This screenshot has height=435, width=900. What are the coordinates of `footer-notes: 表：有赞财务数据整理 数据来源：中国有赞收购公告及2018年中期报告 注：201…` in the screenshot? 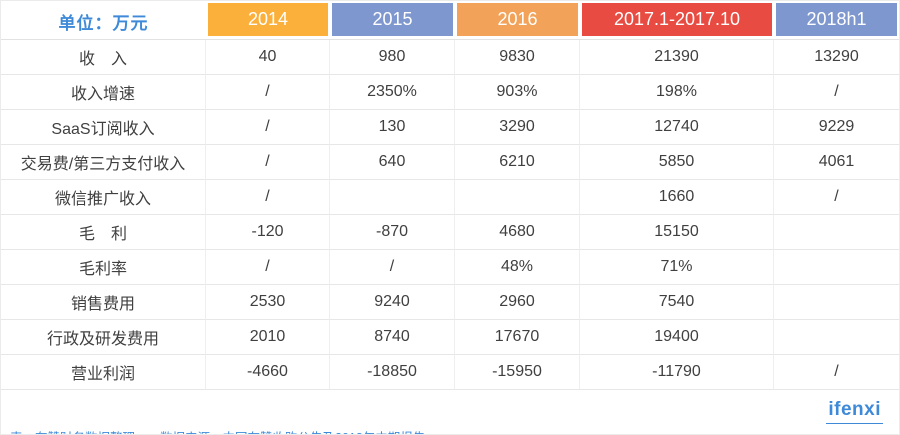 It's located at (330, 412).